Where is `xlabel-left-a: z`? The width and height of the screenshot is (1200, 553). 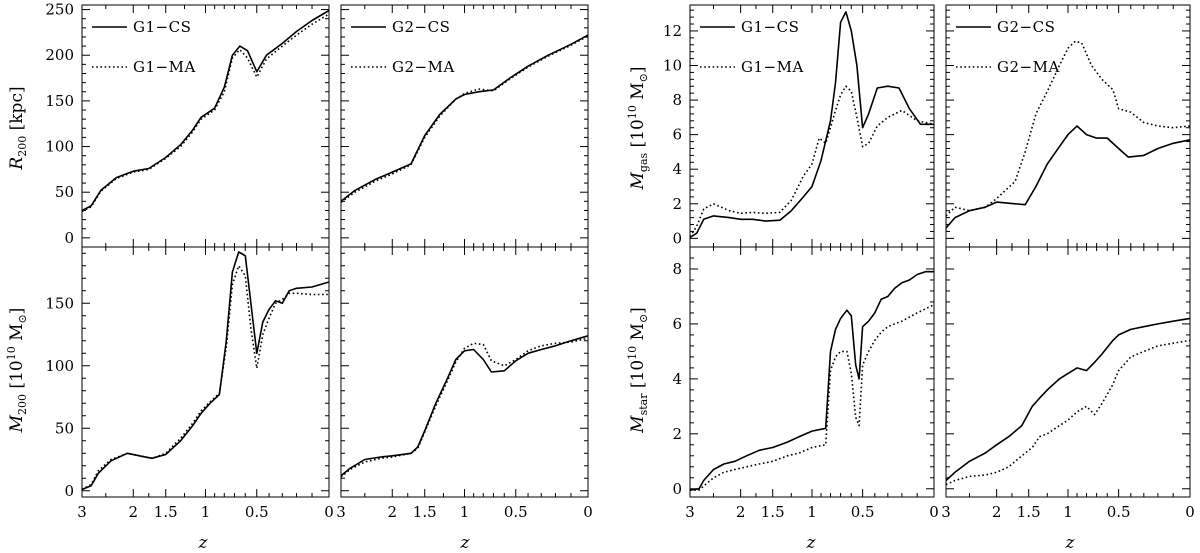
xlabel-left-a: z is located at coordinates (203, 543).